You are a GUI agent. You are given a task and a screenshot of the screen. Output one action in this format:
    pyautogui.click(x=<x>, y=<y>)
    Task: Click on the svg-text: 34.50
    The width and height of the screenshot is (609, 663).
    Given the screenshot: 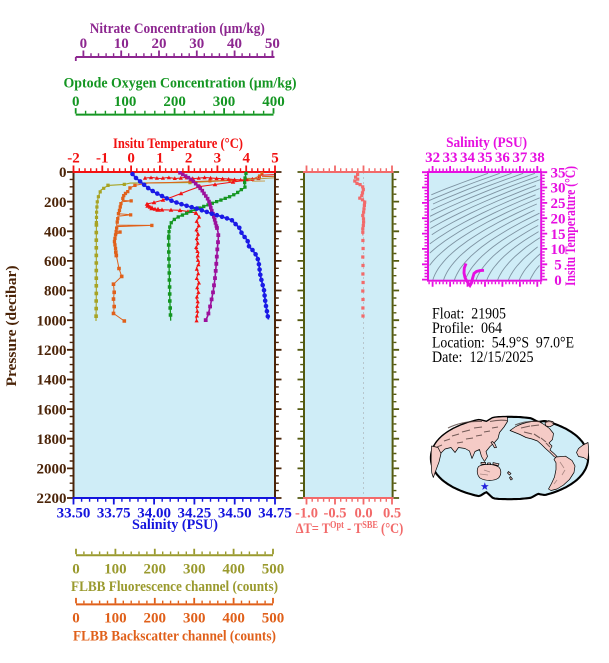 What is the action you would take?
    pyautogui.click(x=235, y=514)
    